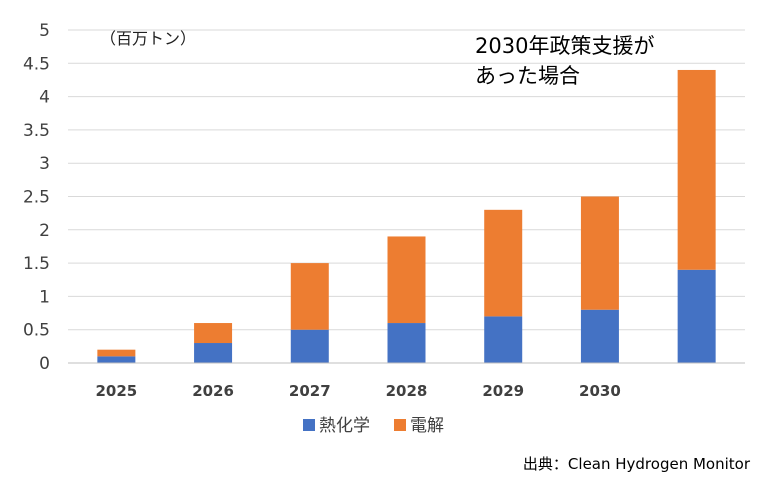 The height and width of the screenshot is (492, 768). I want to click on annotation-line-1: 2030年政策支援が, so click(564, 46).